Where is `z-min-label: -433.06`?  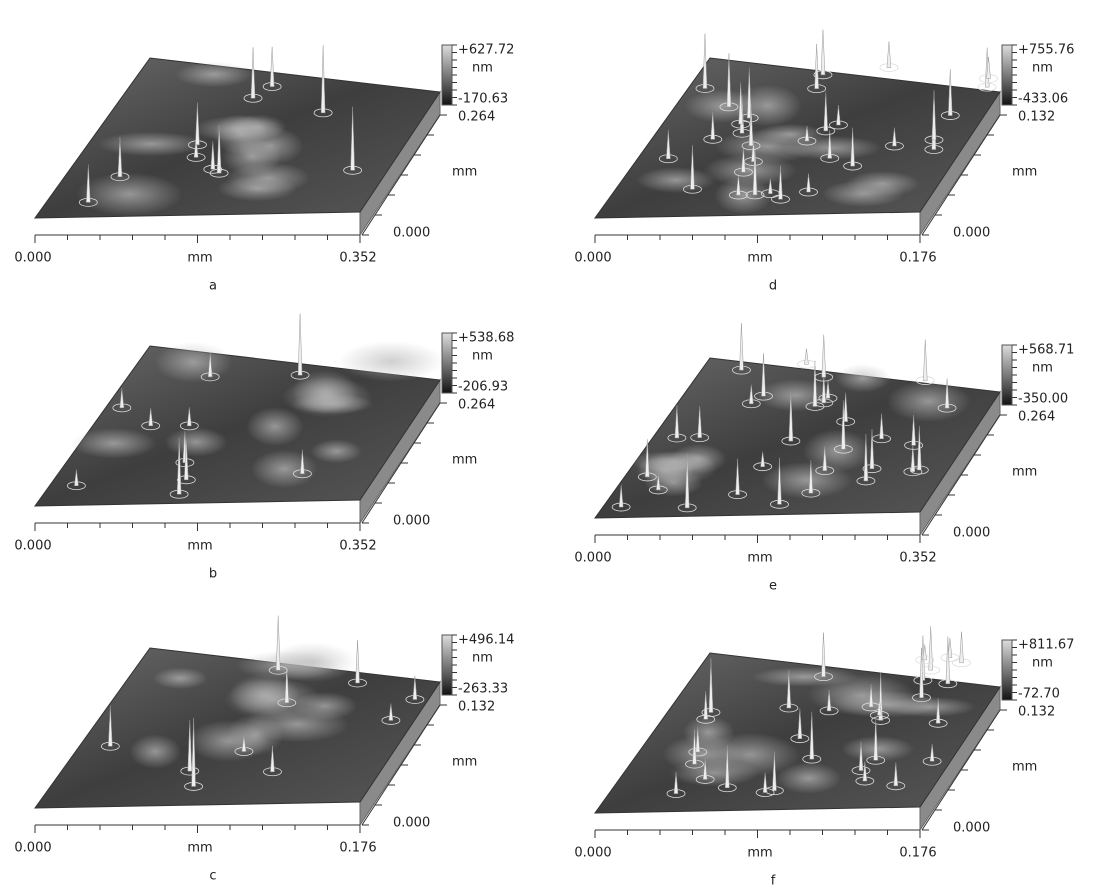 z-min-label: -433.06 is located at coordinates (1043, 99).